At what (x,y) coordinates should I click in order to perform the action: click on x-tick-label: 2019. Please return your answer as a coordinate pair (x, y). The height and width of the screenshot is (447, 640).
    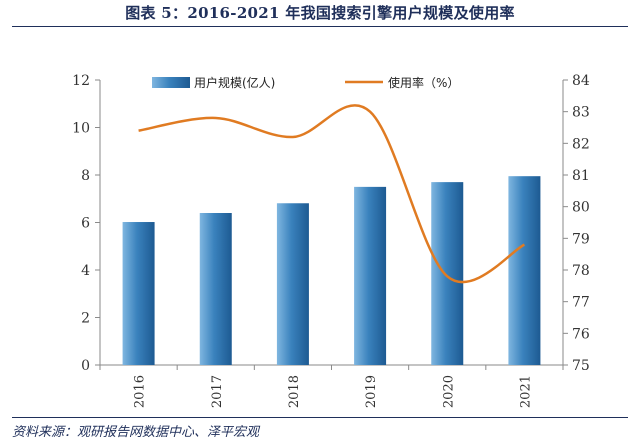
    Looking at the image, I should click on (371, 391).